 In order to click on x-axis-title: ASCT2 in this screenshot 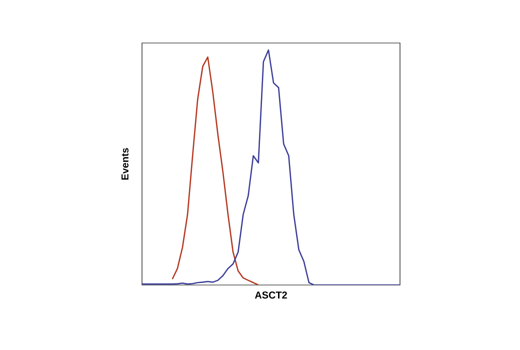, I will do `click(270, 295)`.